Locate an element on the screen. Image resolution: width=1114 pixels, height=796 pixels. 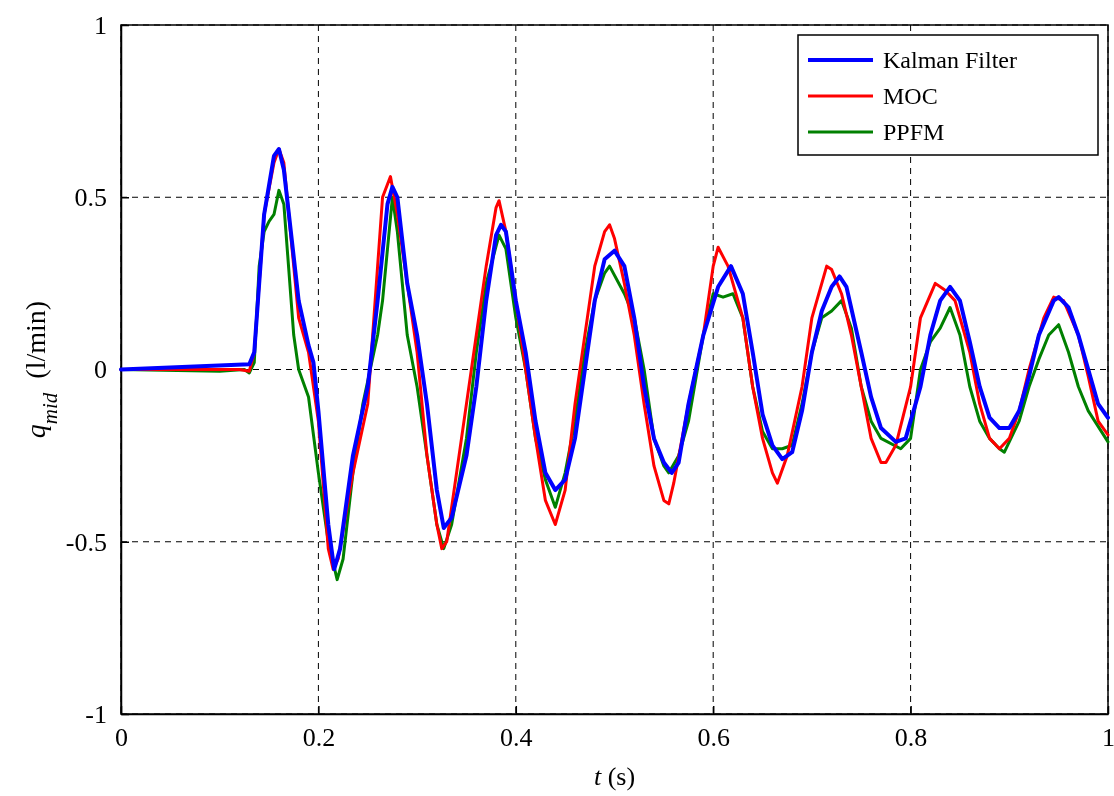
y-tick-label: 1 is located at coordinates (100, 25).